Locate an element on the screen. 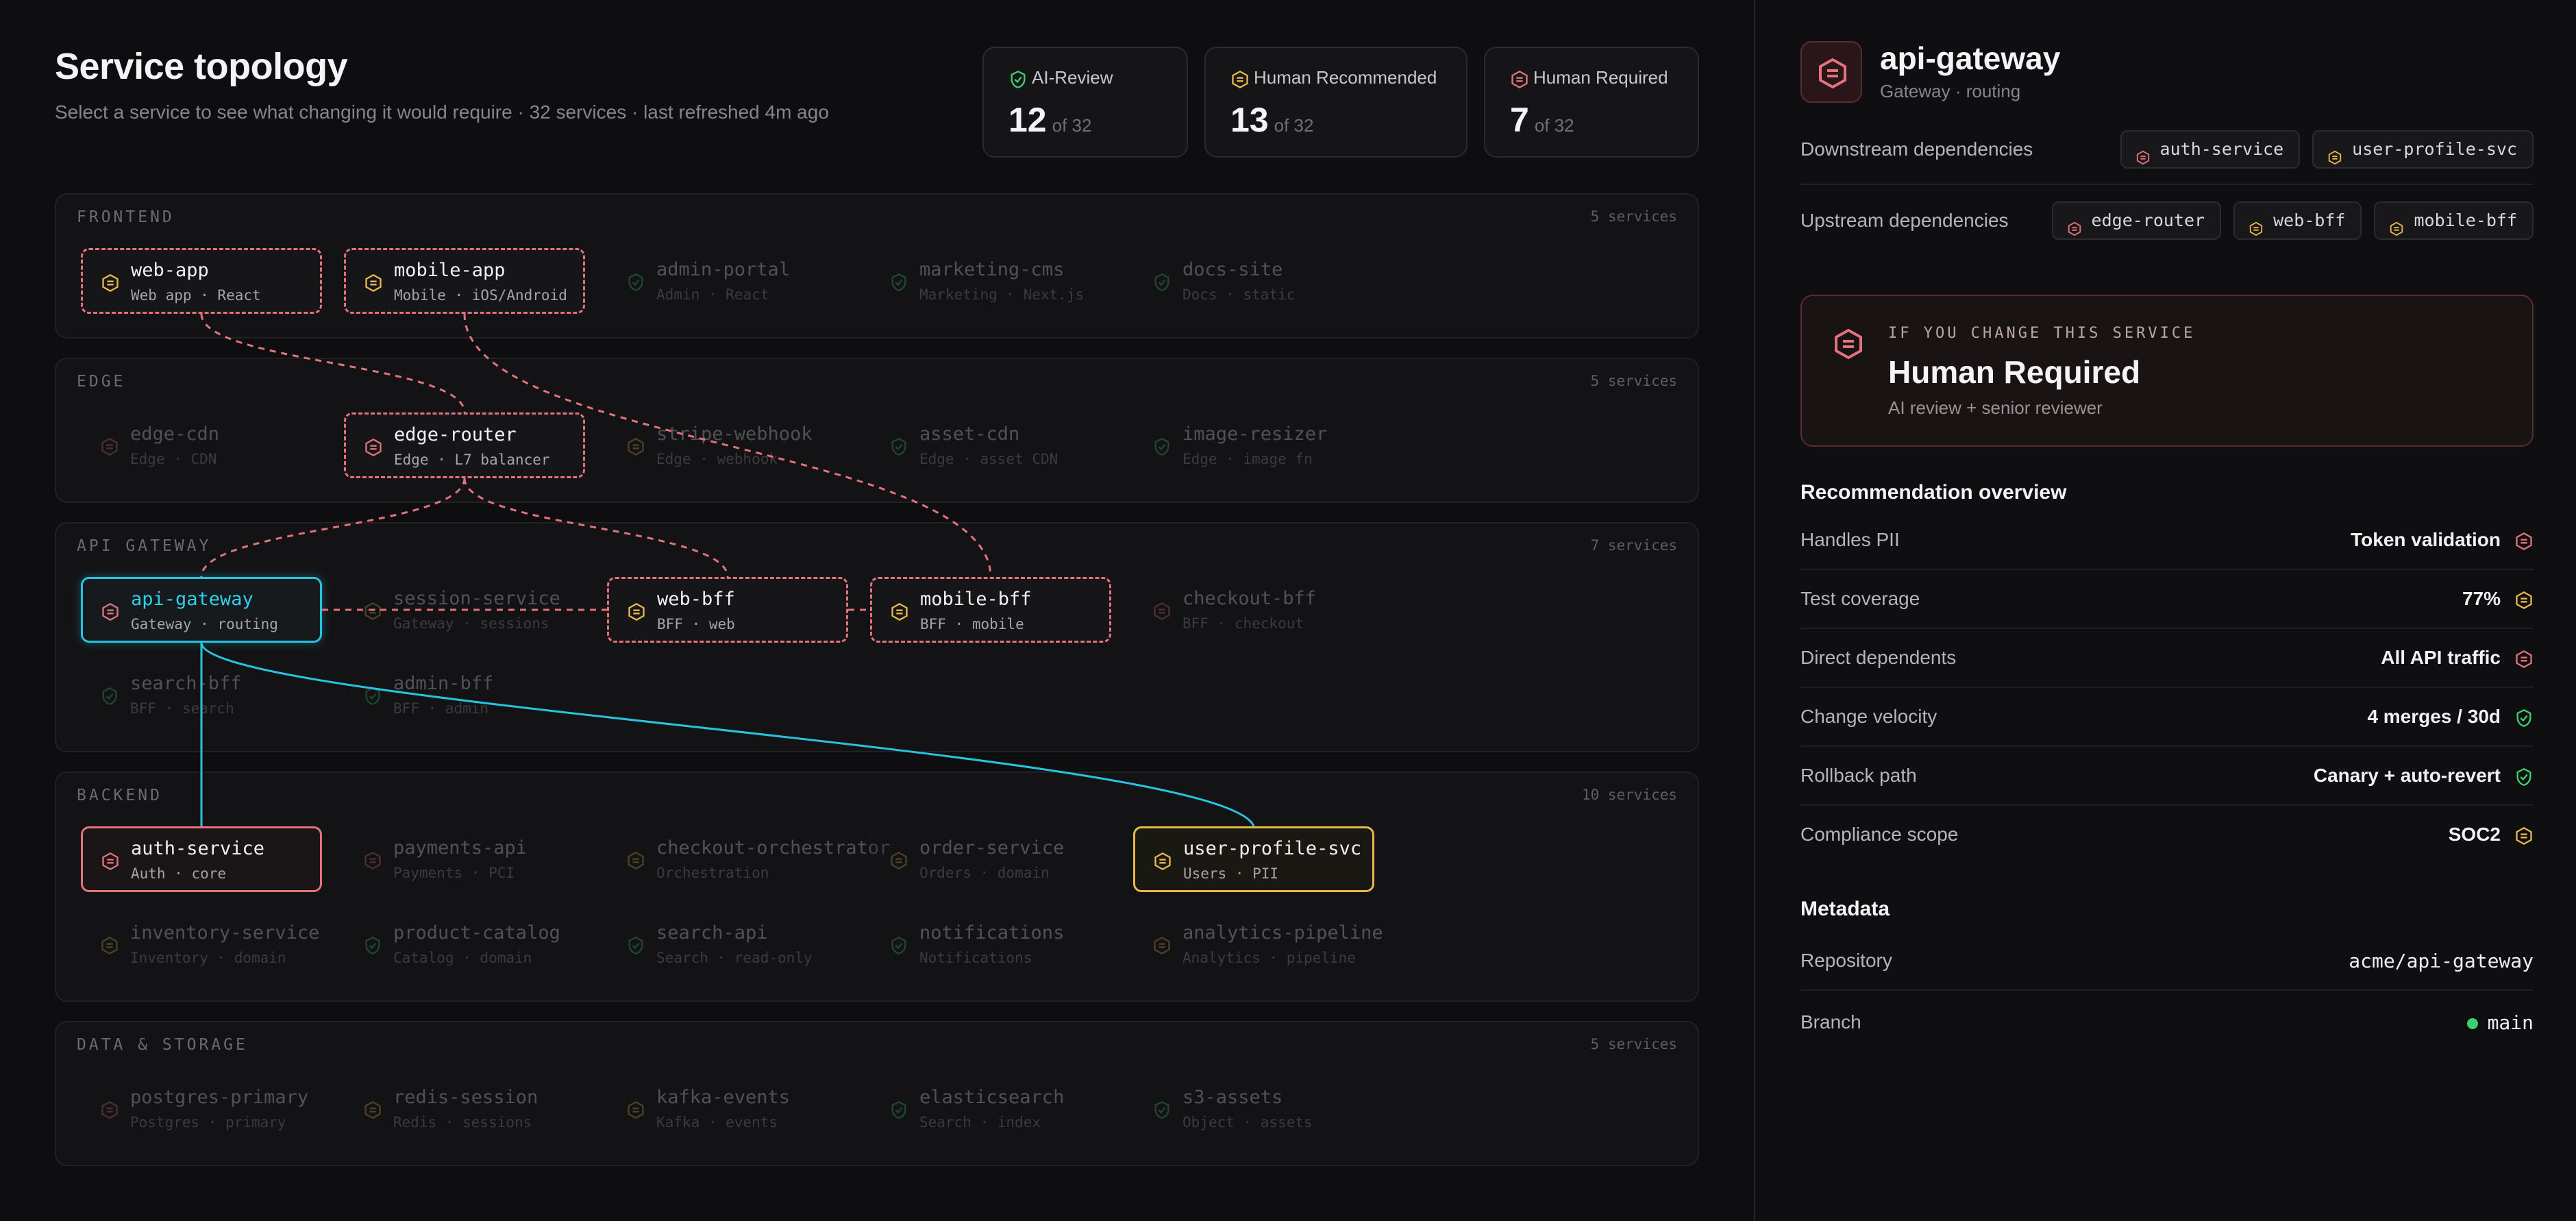  service-node-checkout-orchestrator: checkout-orchestrator Orchestration is located at coordinates (748, 859).